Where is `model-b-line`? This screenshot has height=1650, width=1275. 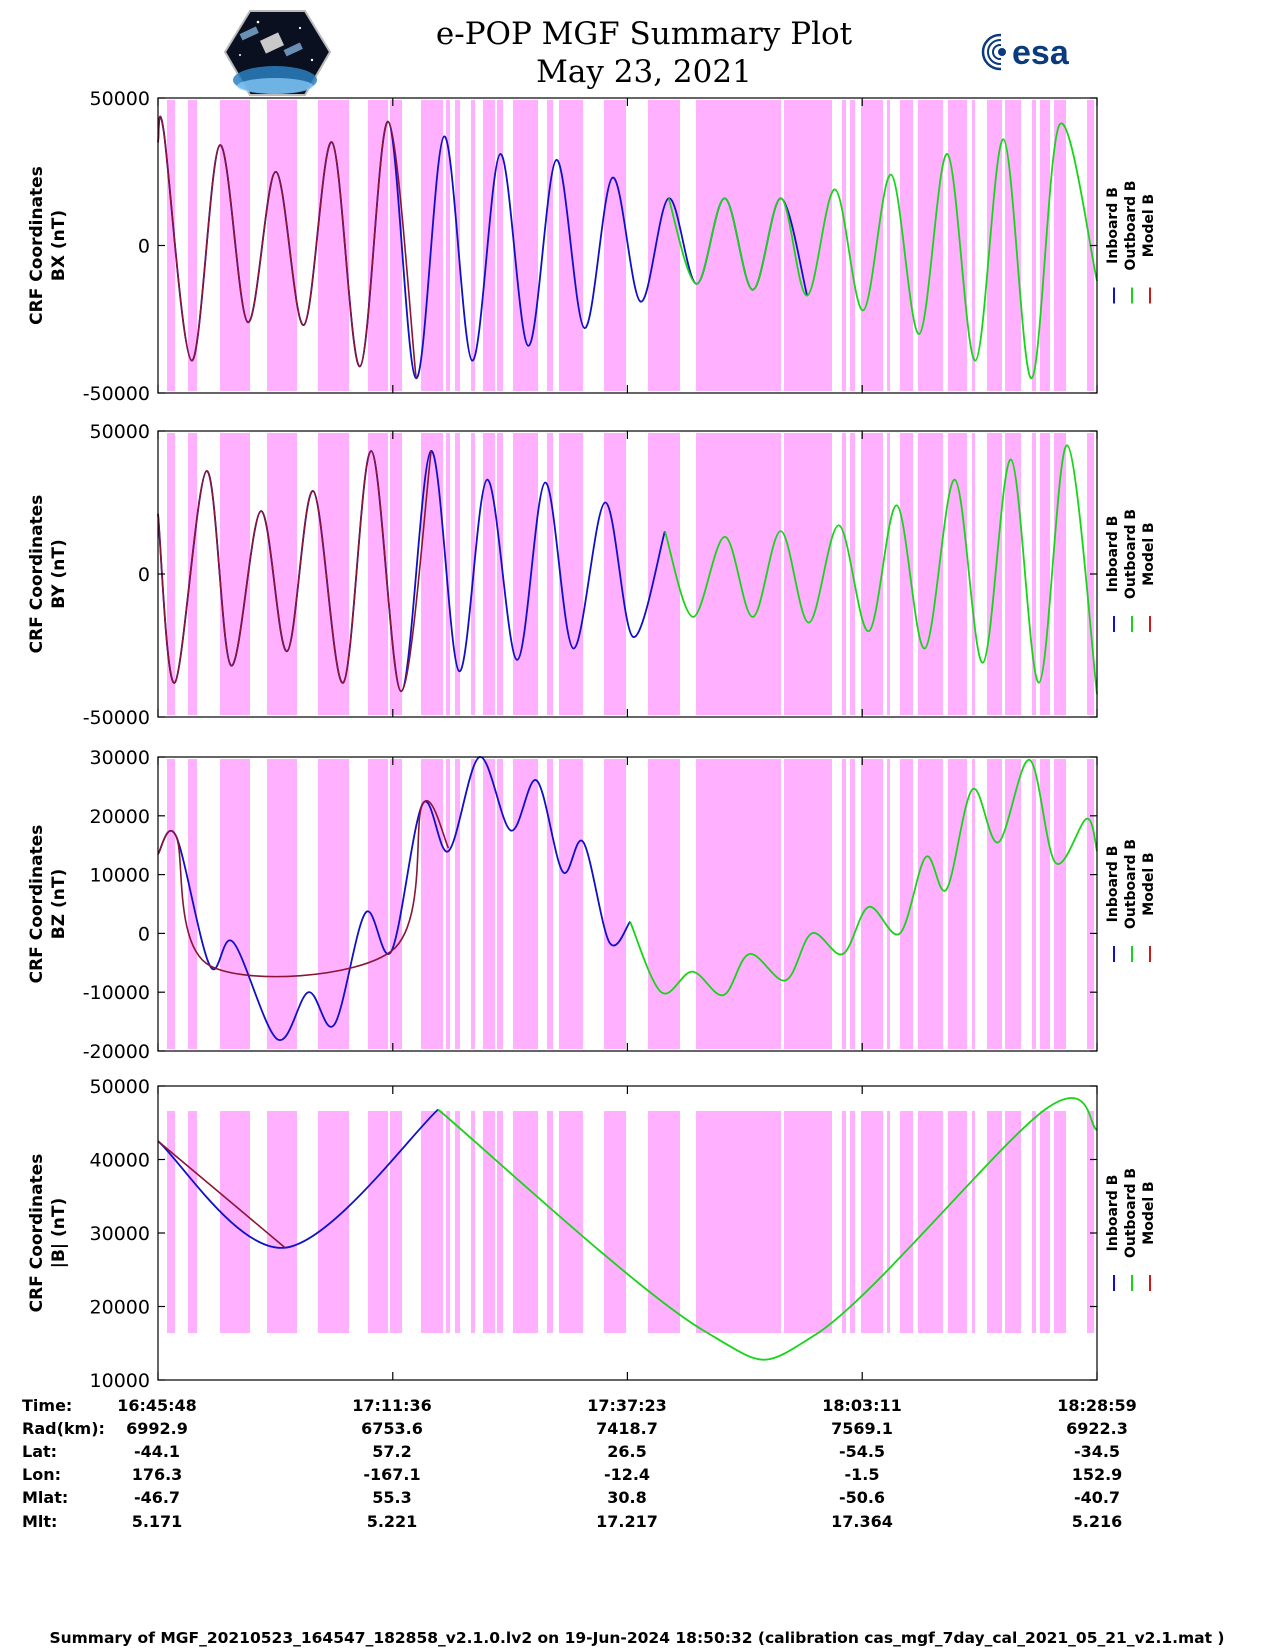
model-b-line is located at coordinates (287, 247).